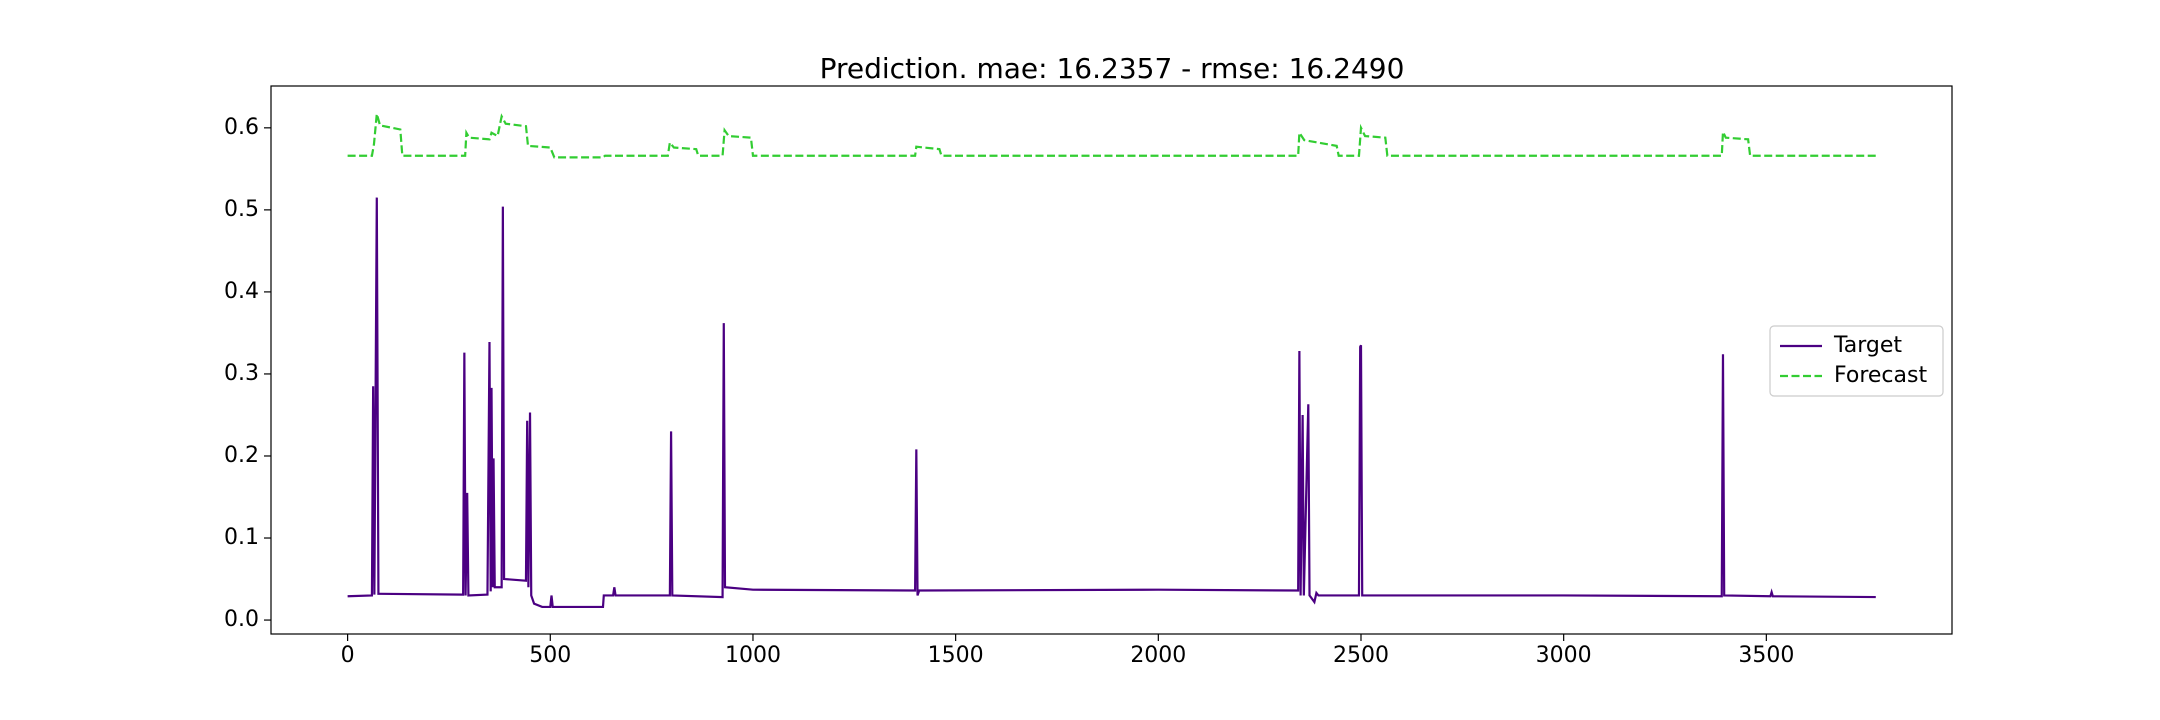 The image size is (2160, 720). I want to click on y-tick-label: 0.6, so click(241, 127).